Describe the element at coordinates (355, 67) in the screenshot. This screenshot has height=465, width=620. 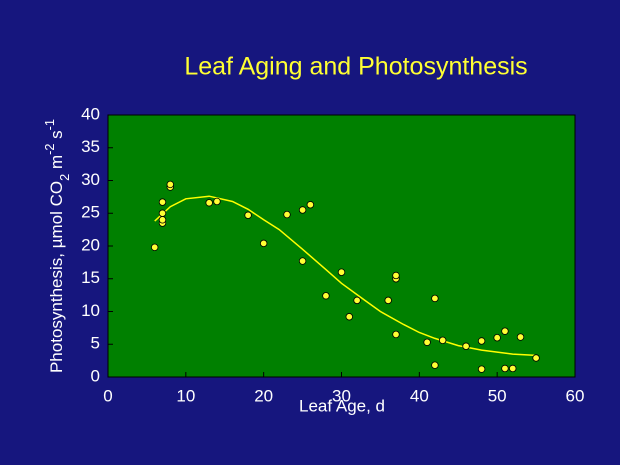
I see `chart-title: Leaf Aging and Photosynthesis` at that location.